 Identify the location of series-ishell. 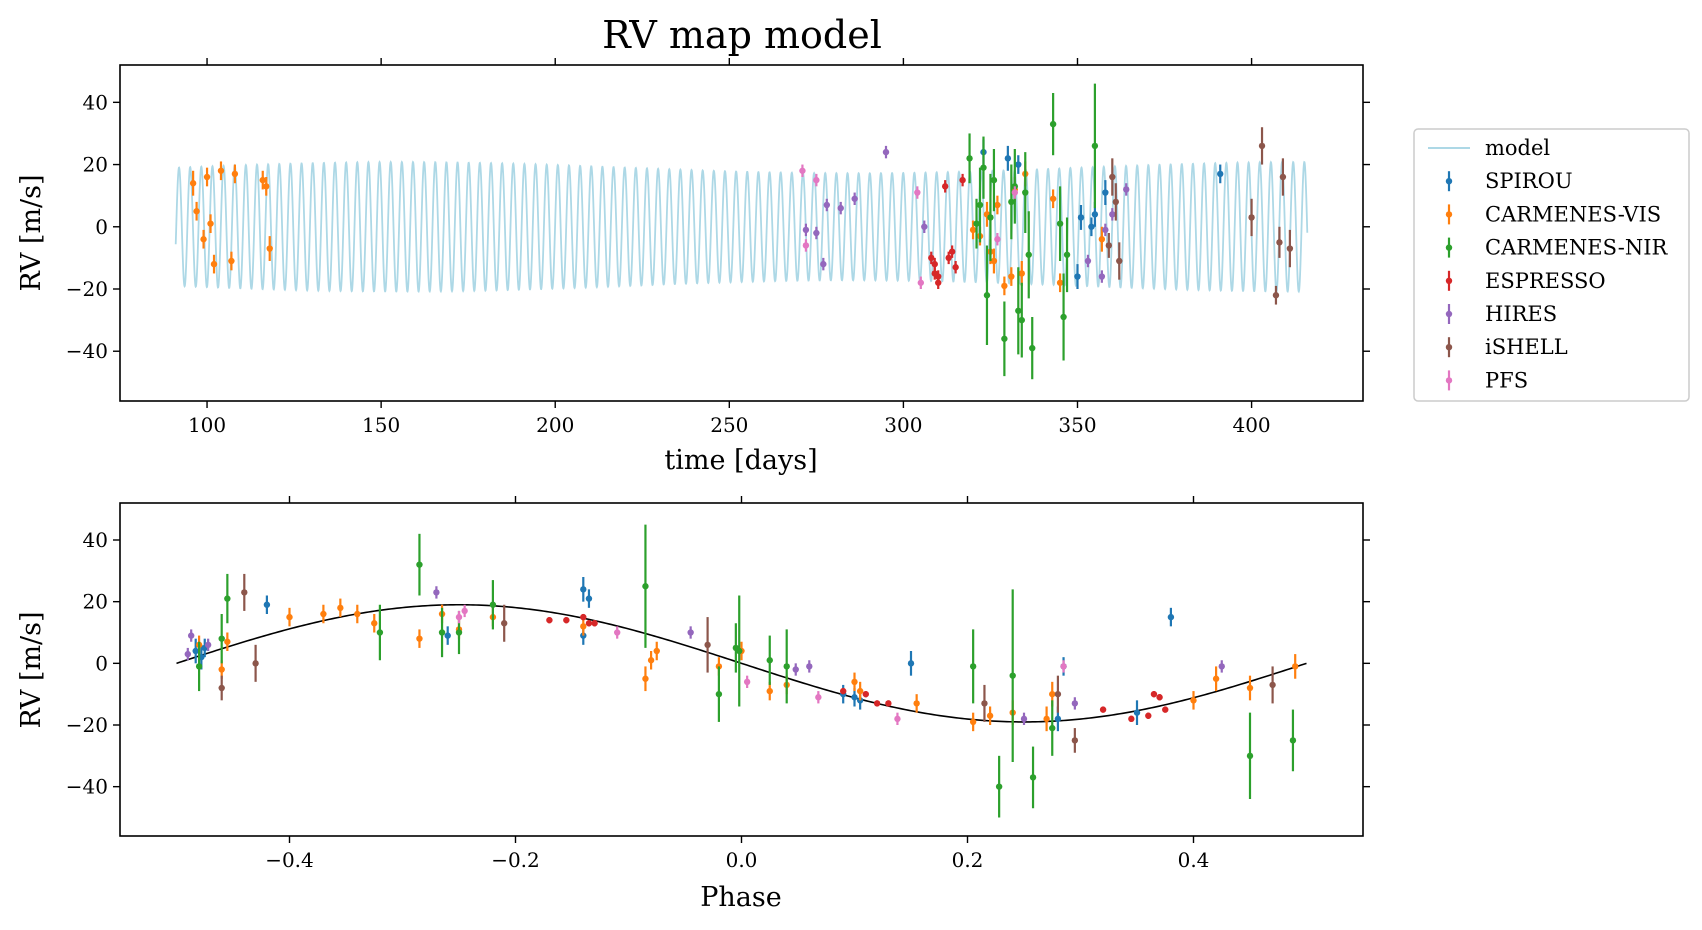
(1199, 216).